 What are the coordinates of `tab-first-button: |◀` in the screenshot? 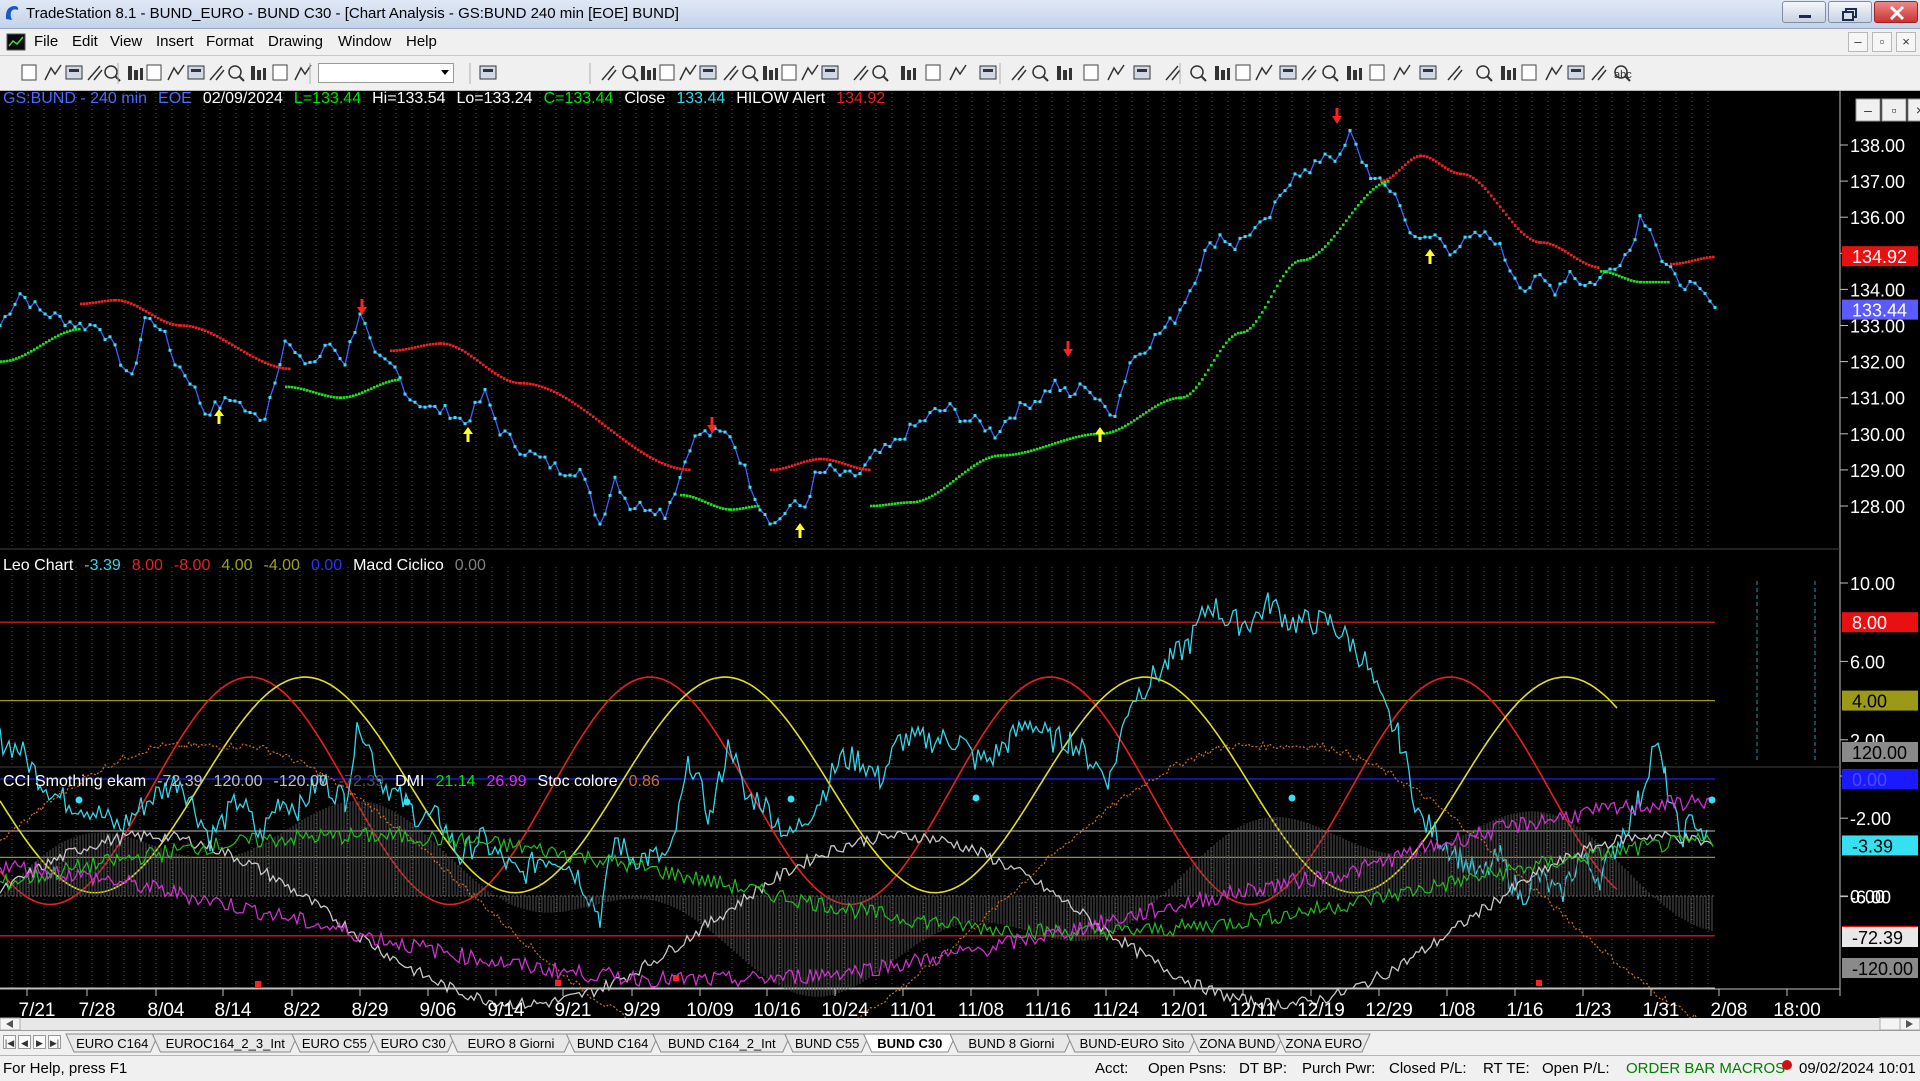 It's located at (9, 1042).